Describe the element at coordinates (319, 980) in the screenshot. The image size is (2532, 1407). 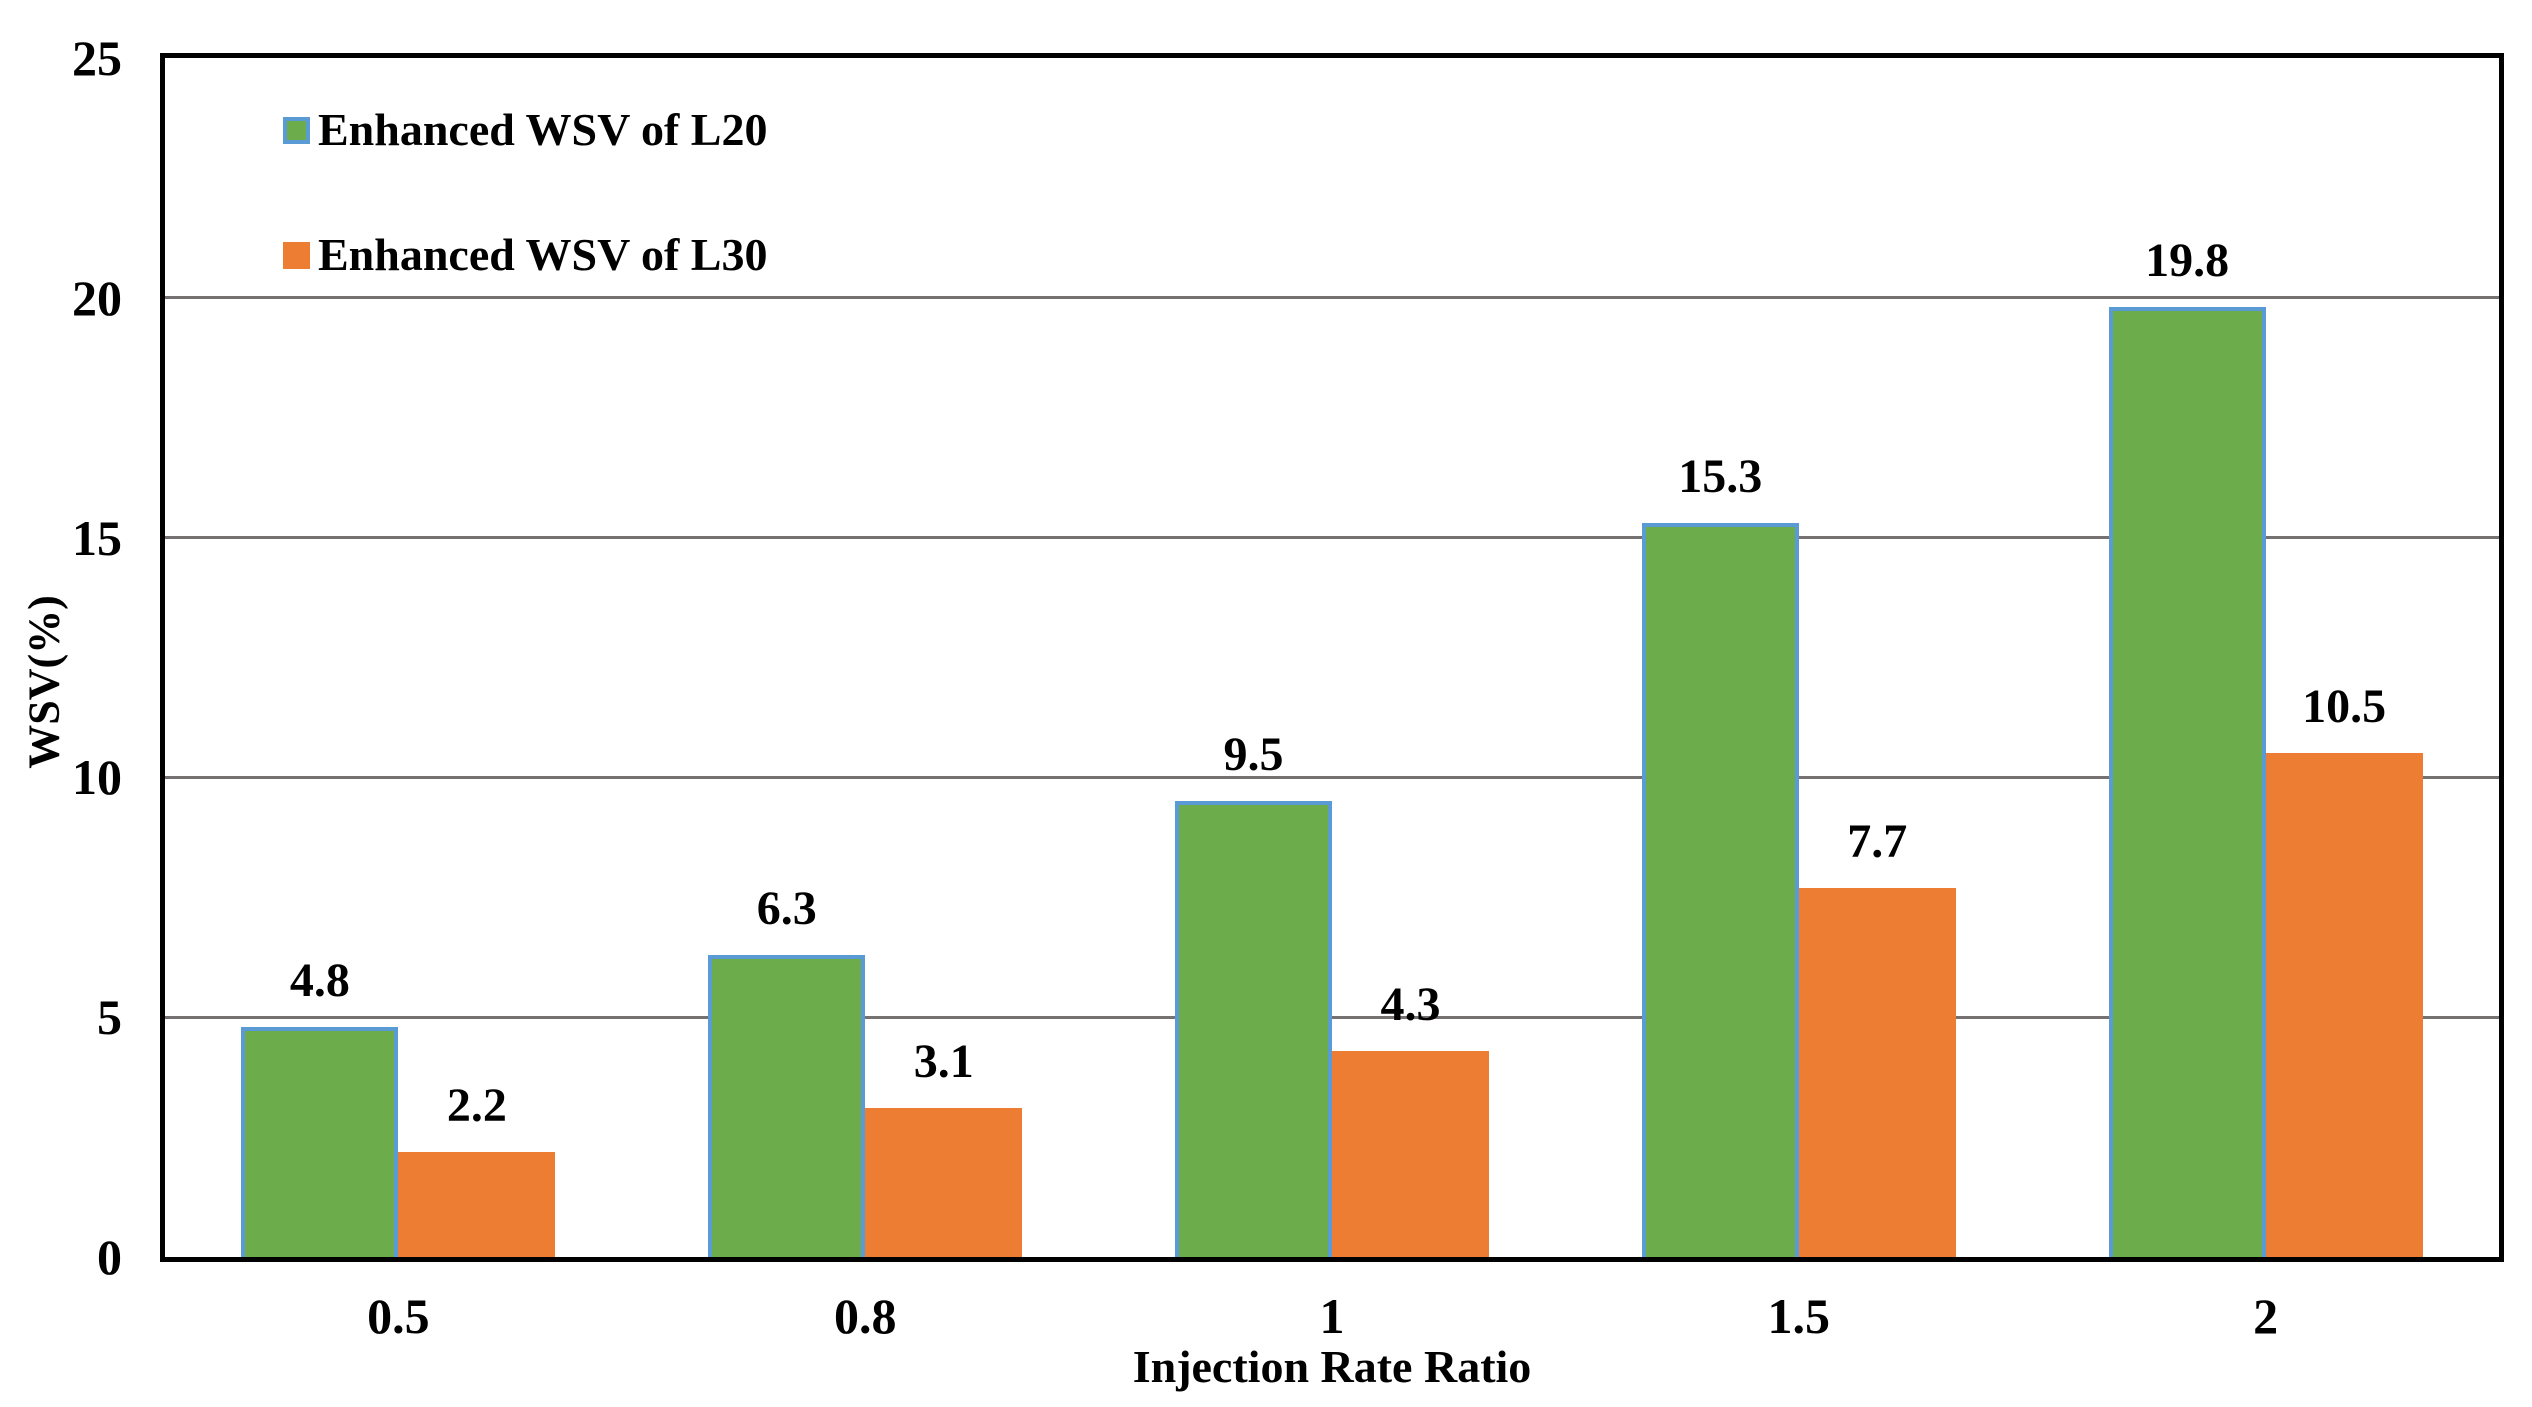
I see `value-label-series0-cat0.5: 4.8` at that location.